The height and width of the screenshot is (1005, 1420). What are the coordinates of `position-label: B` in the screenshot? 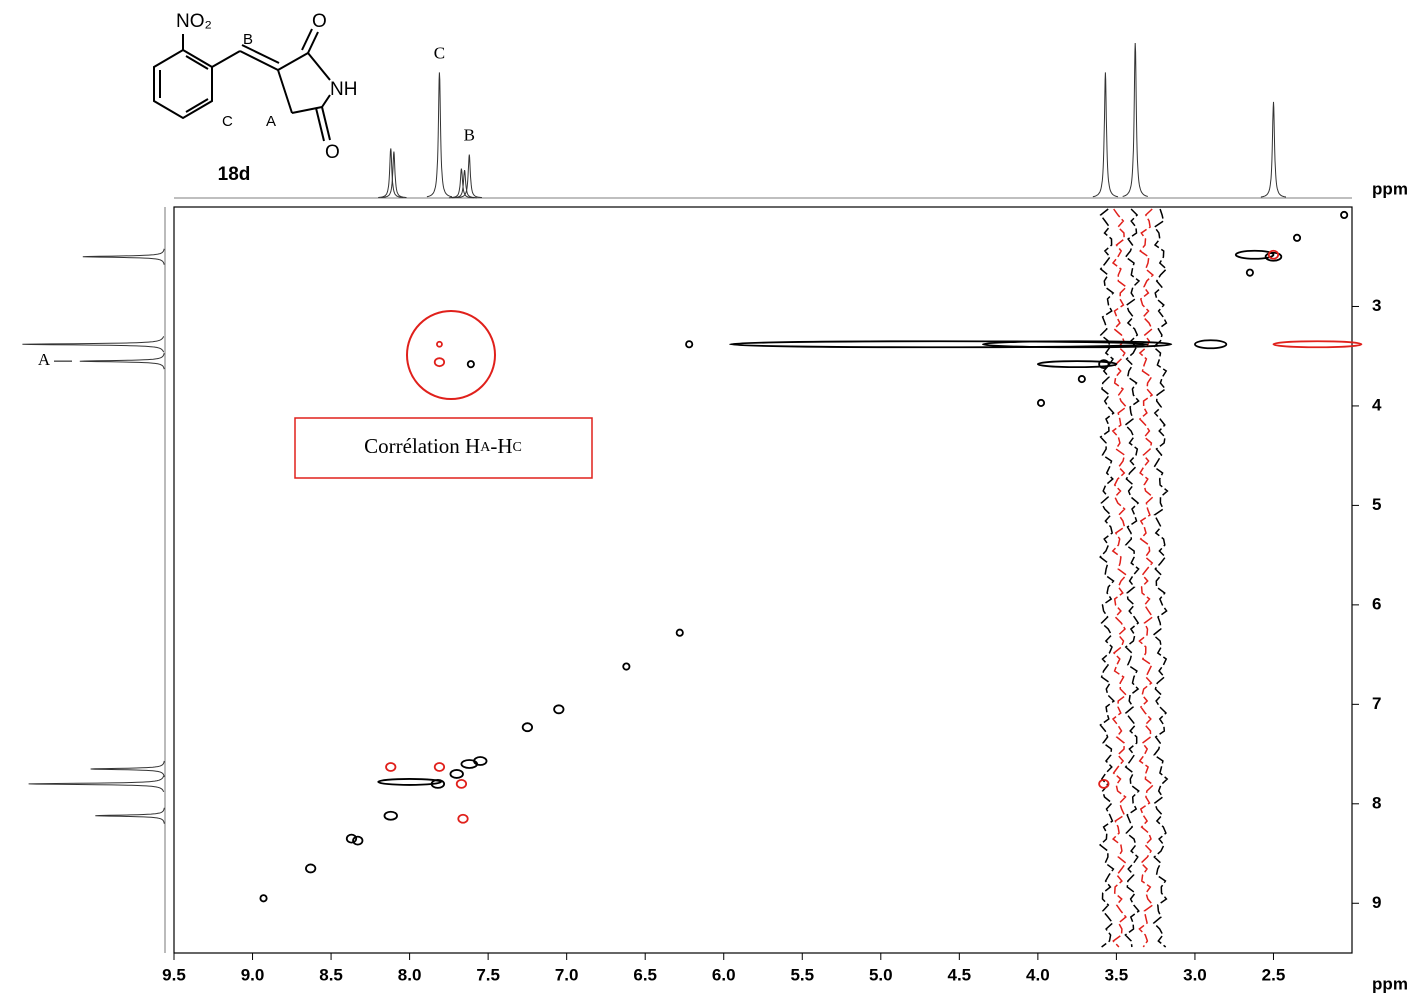 It's located at (248, 39).